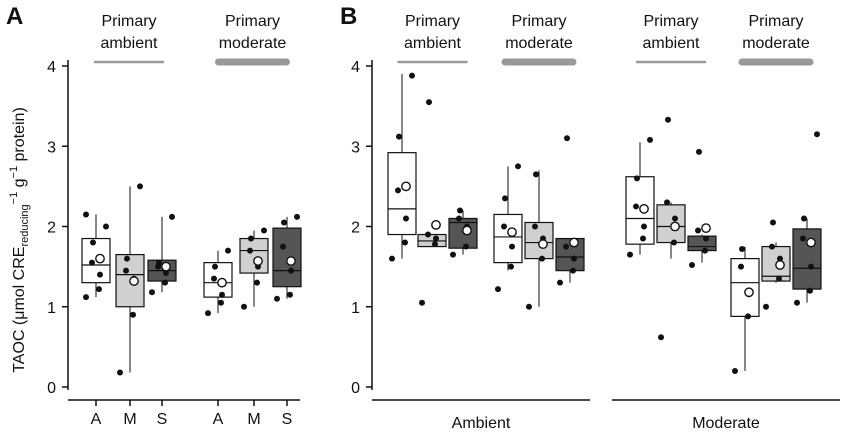 Image resolution: width=853 pixels, height=442 pixels. Describe the element at coordinates (355, 228) in the screenshot. I see `panel-b-ytick-label-2: 2` at that location.